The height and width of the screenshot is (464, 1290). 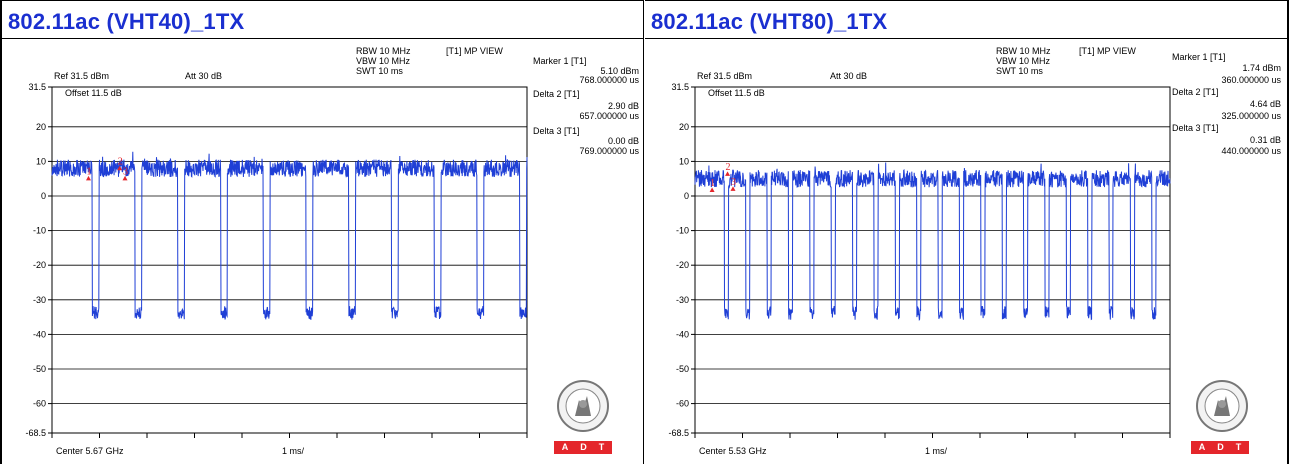 What do you see at coordinates (623, 106) in the screenshot?
I see `delta2-value: 2.90 dB` at bounding box center [623, 106].